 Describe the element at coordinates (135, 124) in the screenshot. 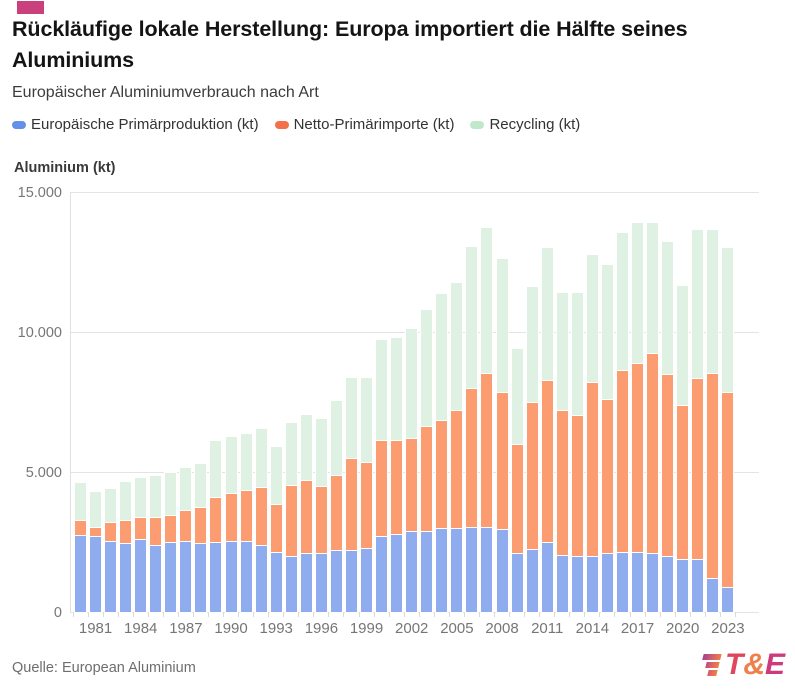

I see `legend-item: Europäische Primärproduktion (kt)` at that location.